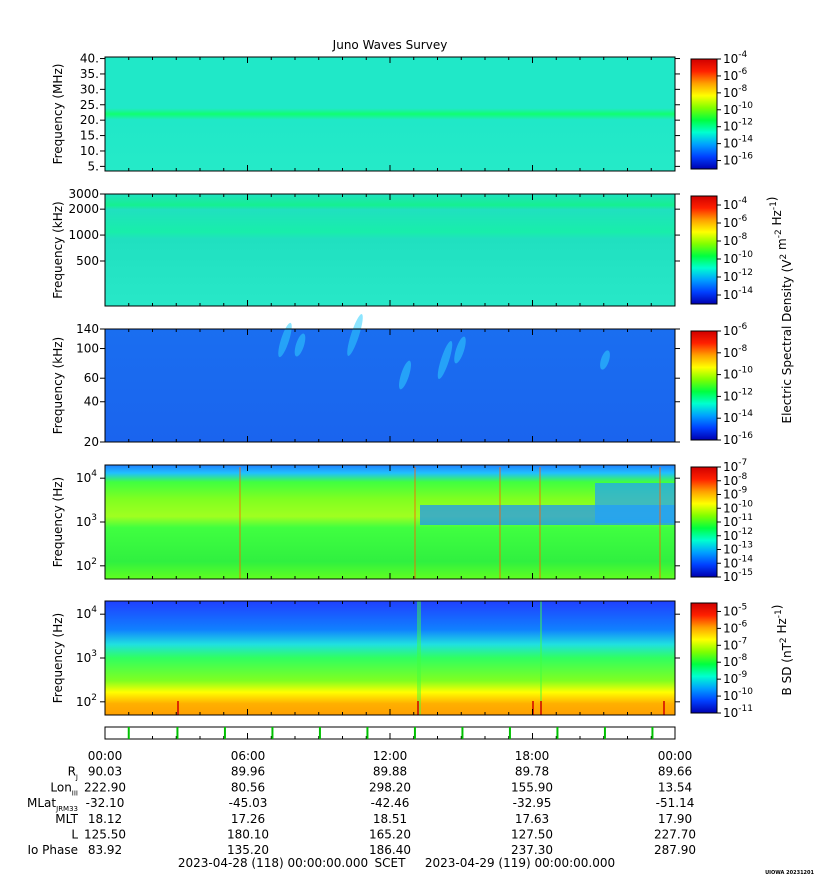  What do you see at coordinates (675, 819) in the screenshot?
I see `ephemeris-value: 17.90` at bounding box center [675, 819].